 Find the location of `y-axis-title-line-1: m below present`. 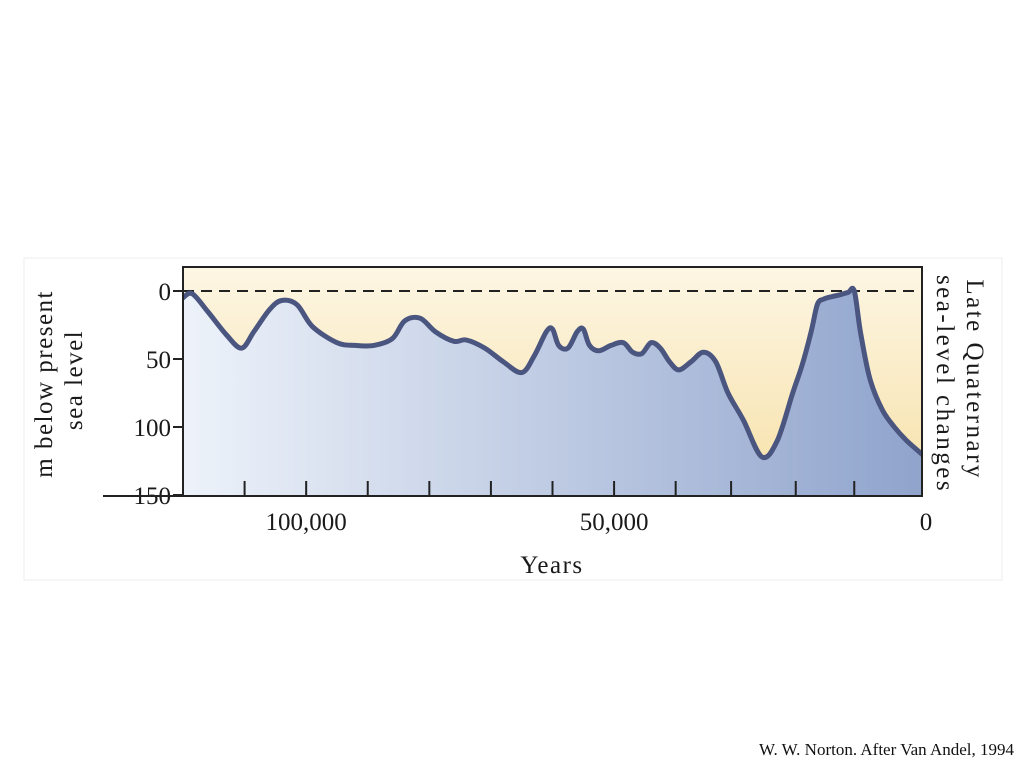

y-axis-title-line-1: m below present is located at coordinates (44, 384).